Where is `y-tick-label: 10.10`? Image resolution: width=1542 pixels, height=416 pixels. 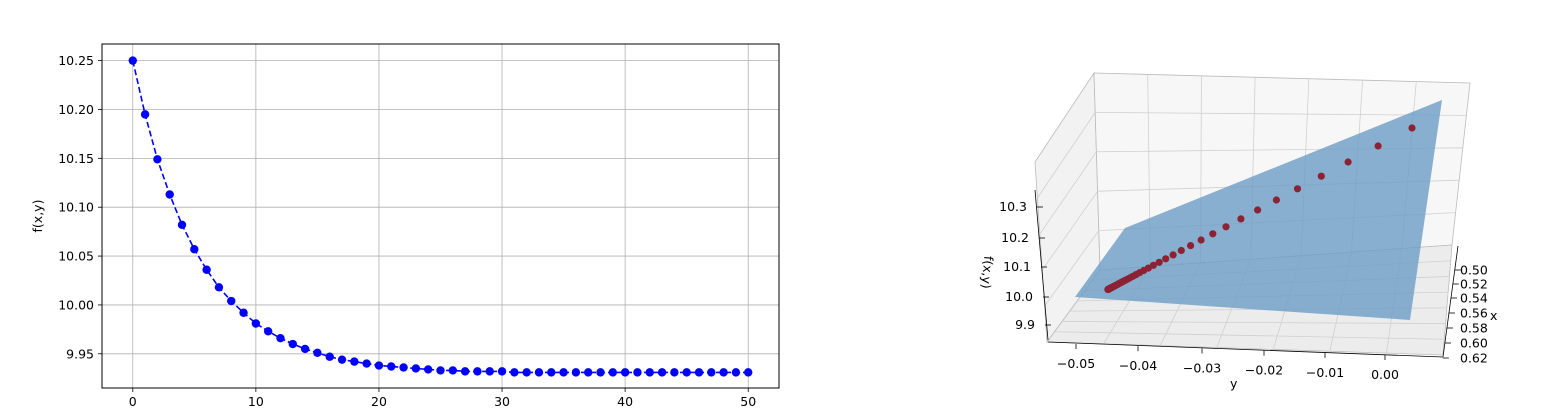 y-tick-label: 10.10 is located at coordinates (76, 207).